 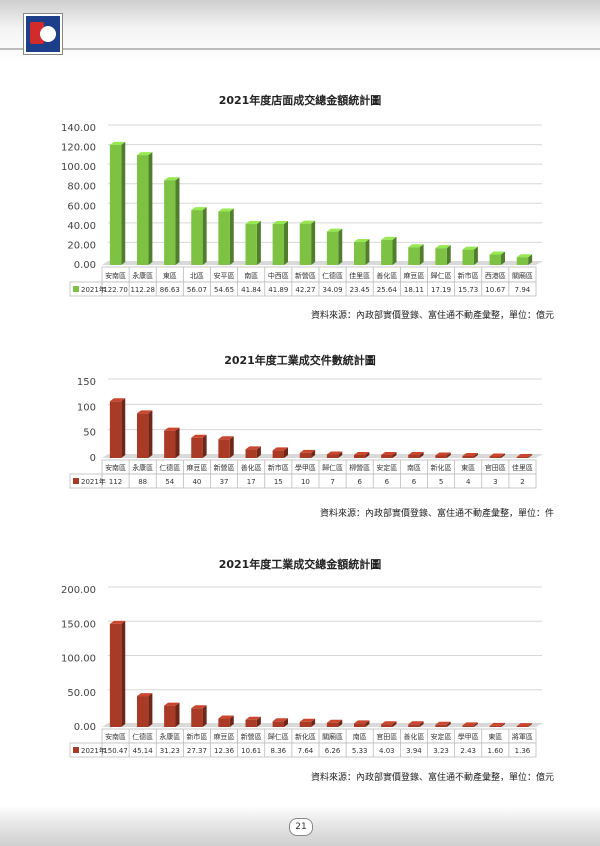 I want to click on data-label: 54, so click(x=169, y=482).